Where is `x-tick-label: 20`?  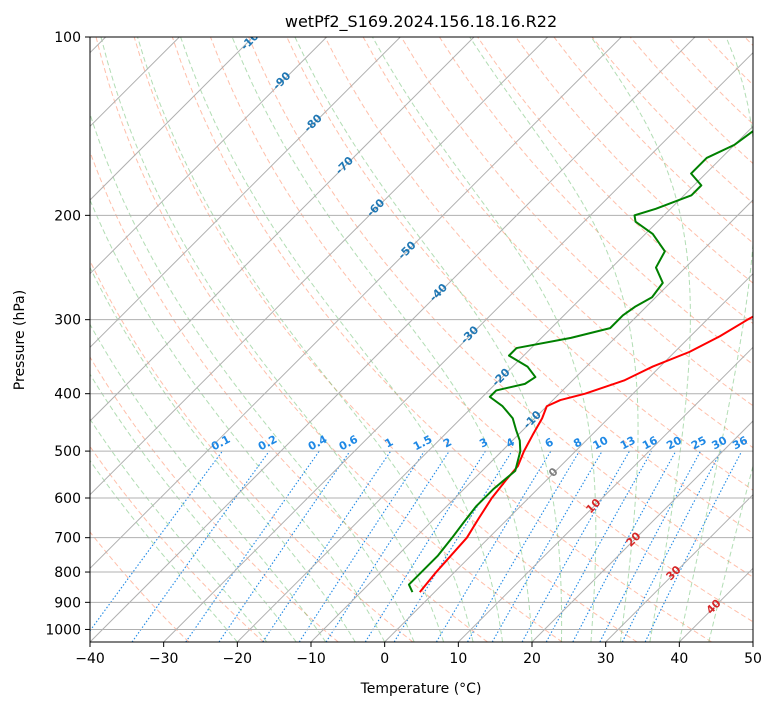 x-tick-label: 20 is located at coordinates (532, 659).